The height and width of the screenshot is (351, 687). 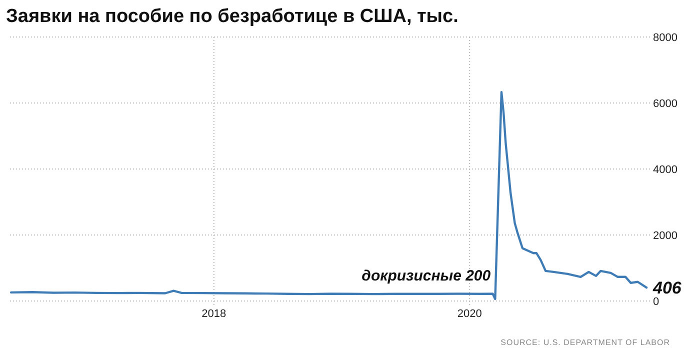 I want to click on x-tick-label: 2018, so click(x=214, y=314).